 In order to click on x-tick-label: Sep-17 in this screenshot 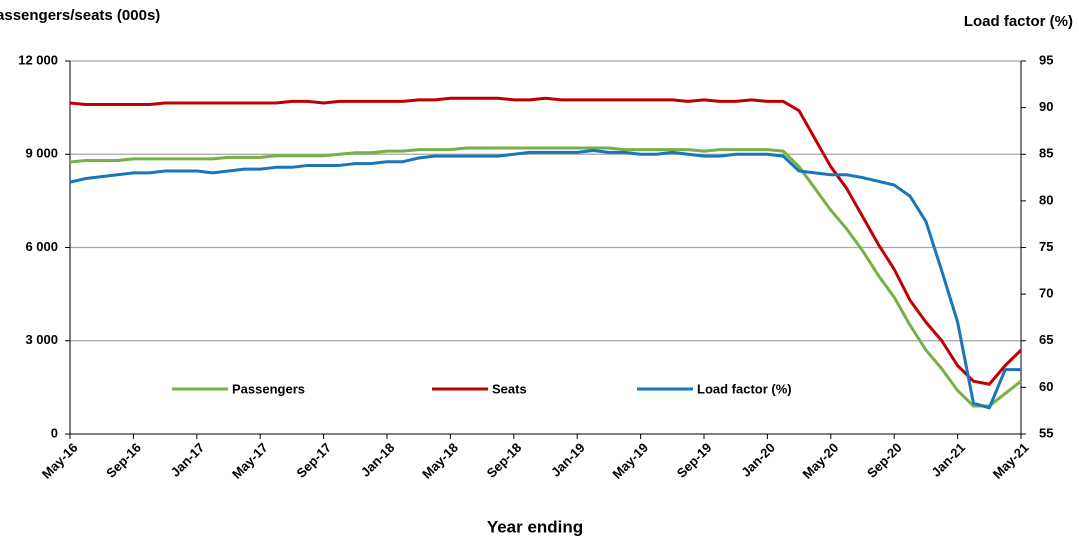, I will do `click(313, 460)`.